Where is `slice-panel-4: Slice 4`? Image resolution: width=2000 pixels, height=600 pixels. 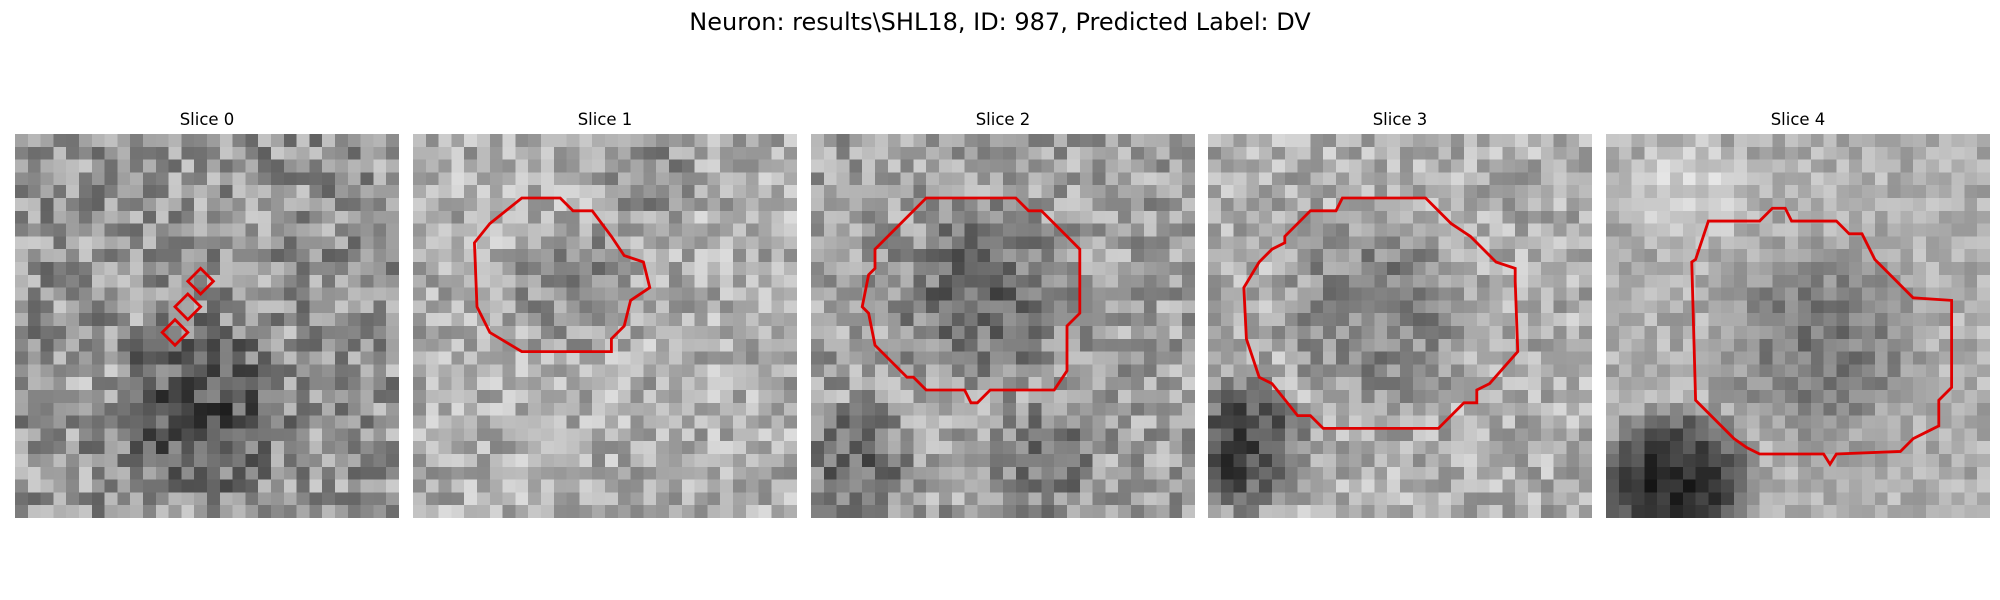
slice-panel-4: Slice 4 is located at coordinates (1798, 313).